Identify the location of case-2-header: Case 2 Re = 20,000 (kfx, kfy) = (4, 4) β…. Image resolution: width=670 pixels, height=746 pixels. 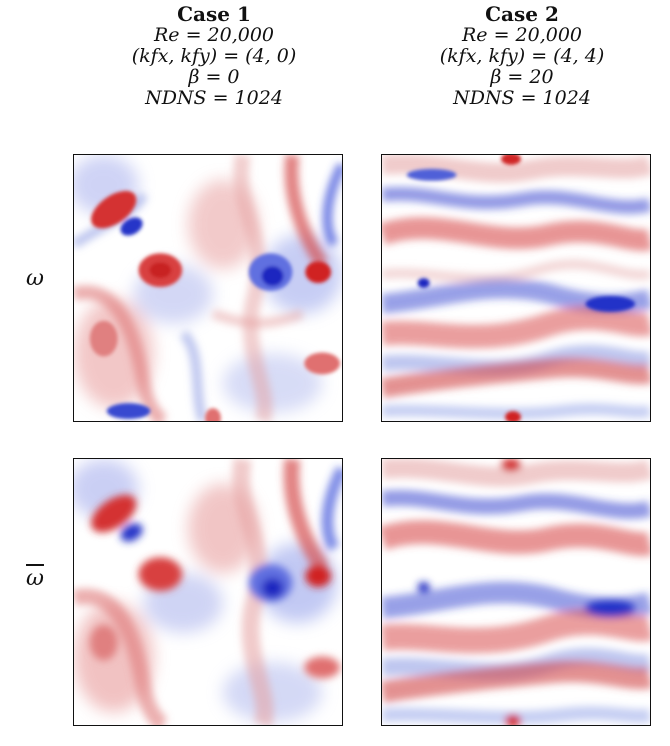
(522, 56).